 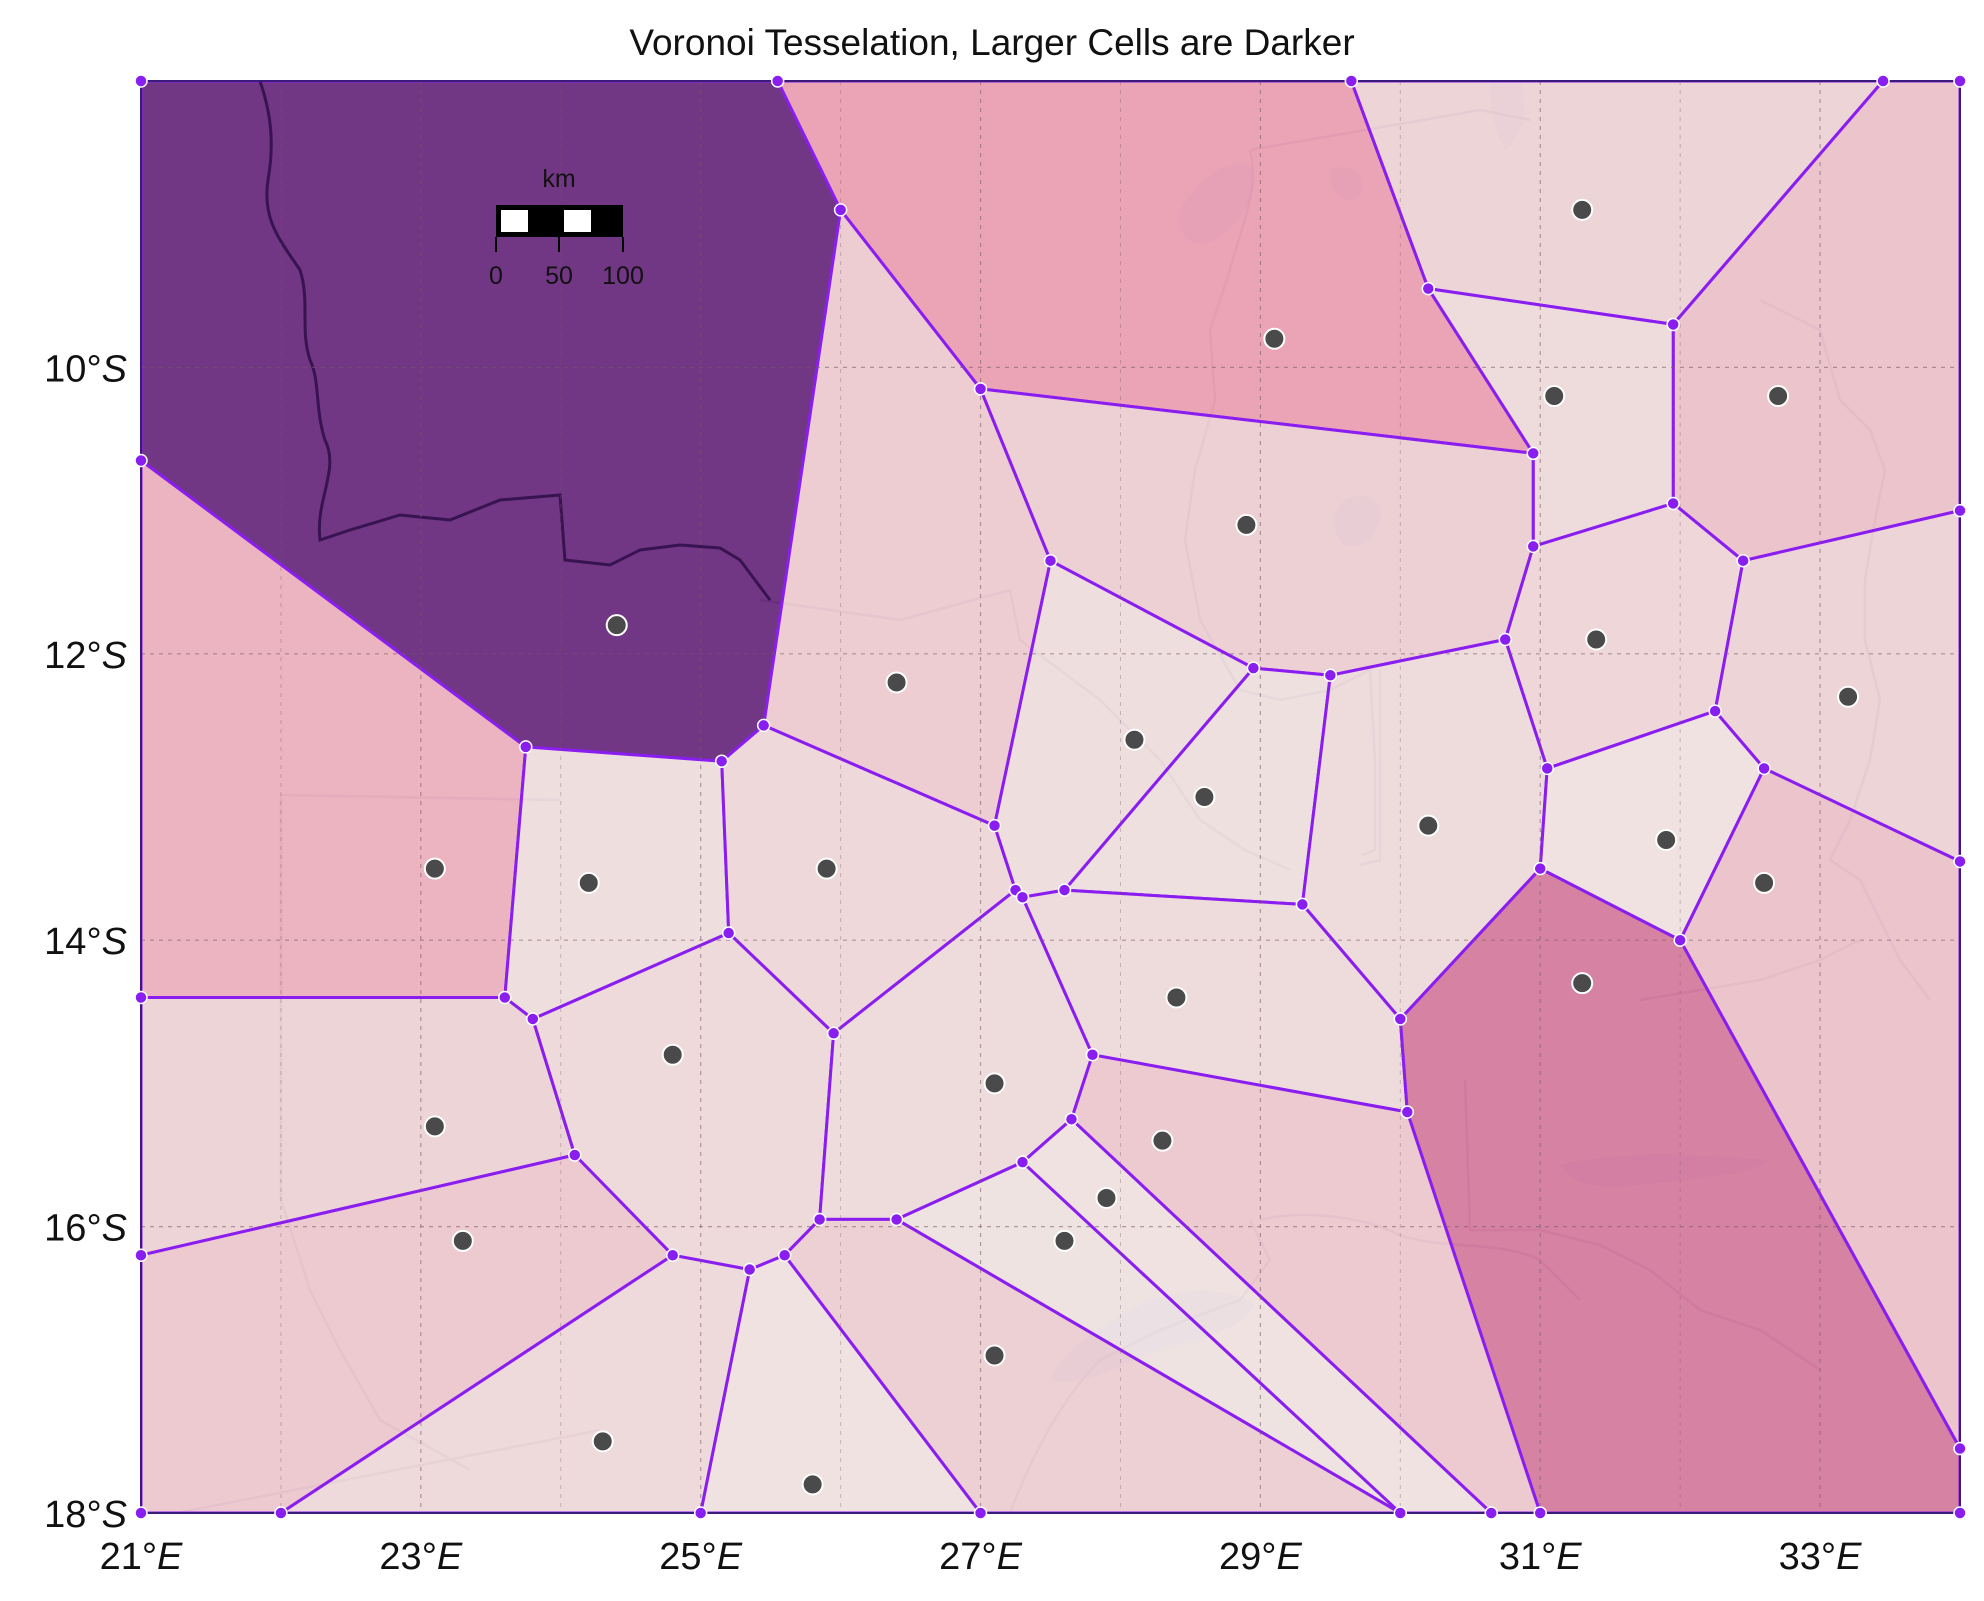 I want to click on scale-bar: km 0 50 100, so click(x=566, y=227).